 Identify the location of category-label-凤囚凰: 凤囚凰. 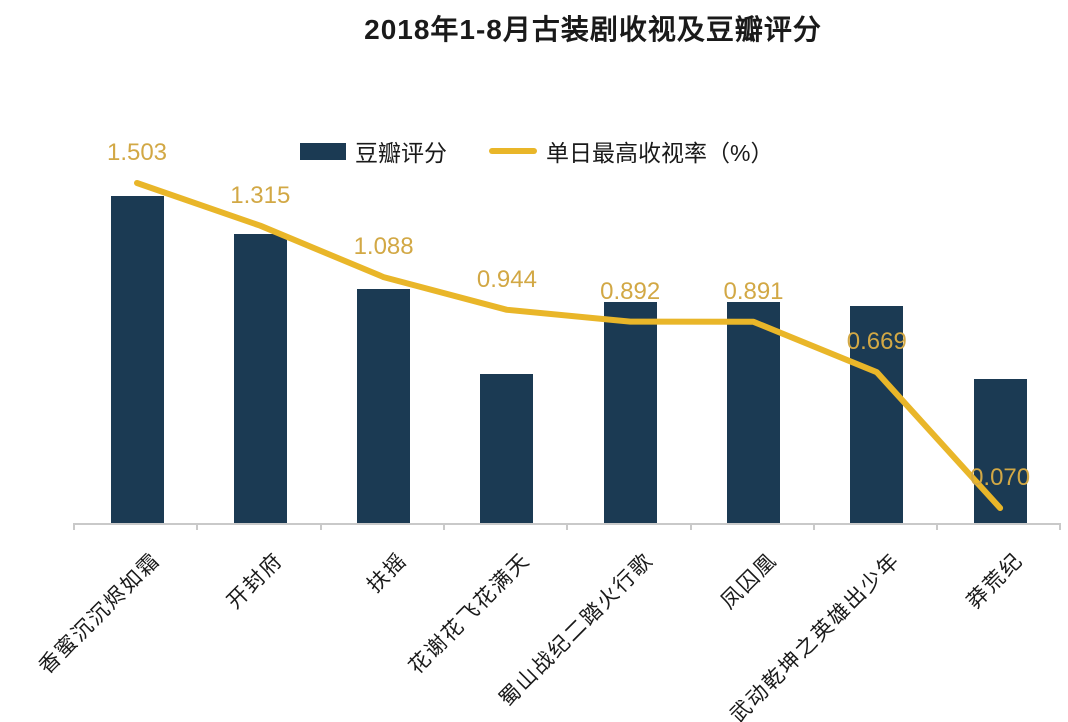
(749, 581).